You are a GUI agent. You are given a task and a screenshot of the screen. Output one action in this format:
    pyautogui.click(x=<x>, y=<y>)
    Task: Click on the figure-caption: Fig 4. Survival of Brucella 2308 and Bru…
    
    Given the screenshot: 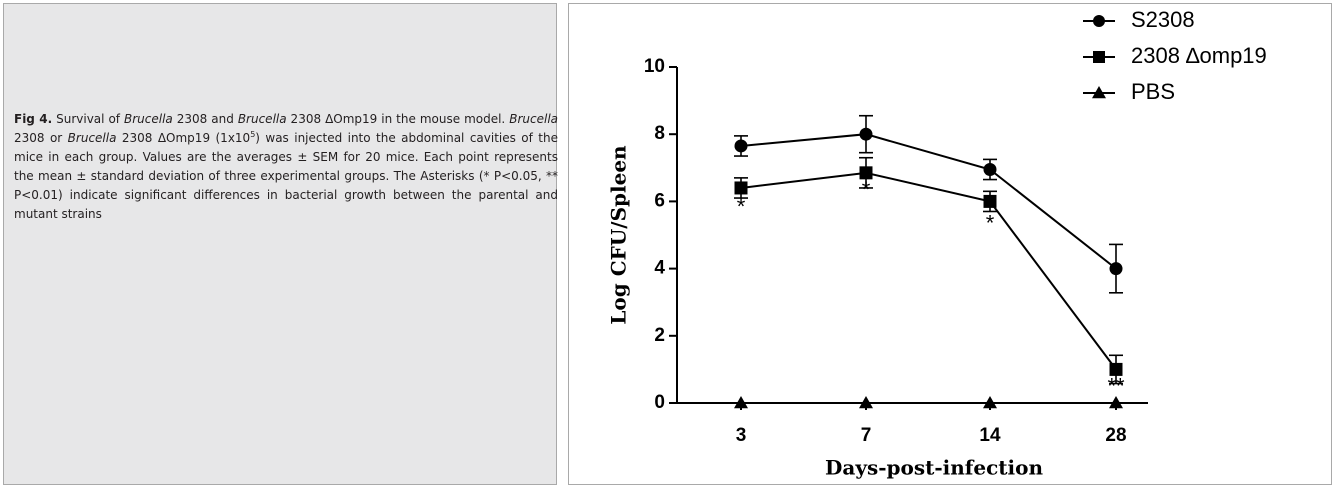 What is the action you would take?
    pyautogui.click(x=286, y=167)
    